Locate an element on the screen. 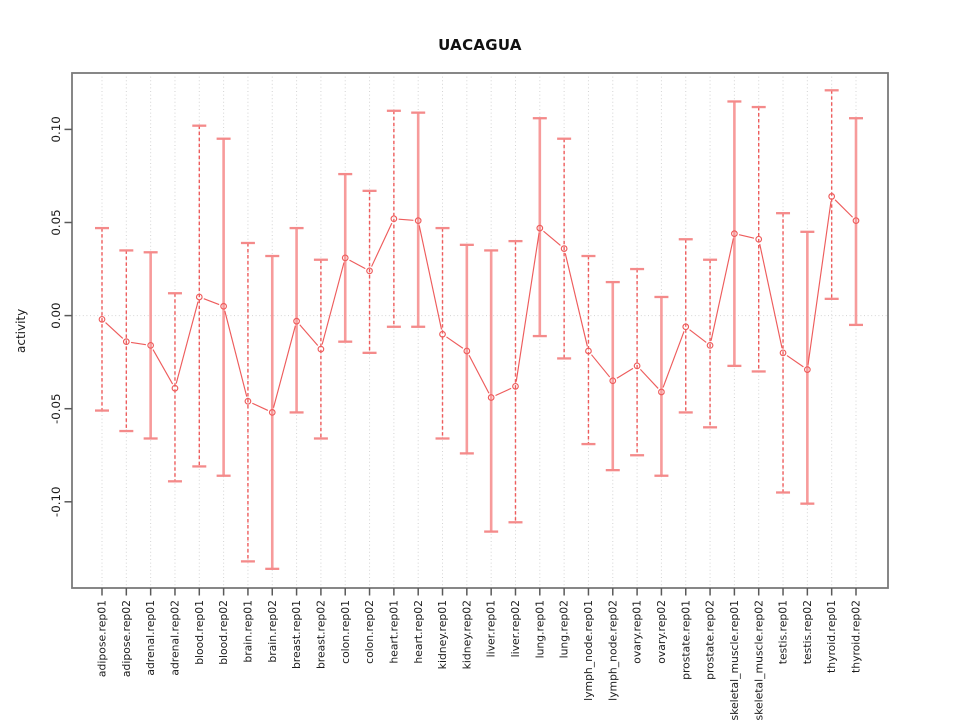 This screenshot has width=960, height=720. x-tick-label: colon.rep01 is located at coordinates (345, 632).